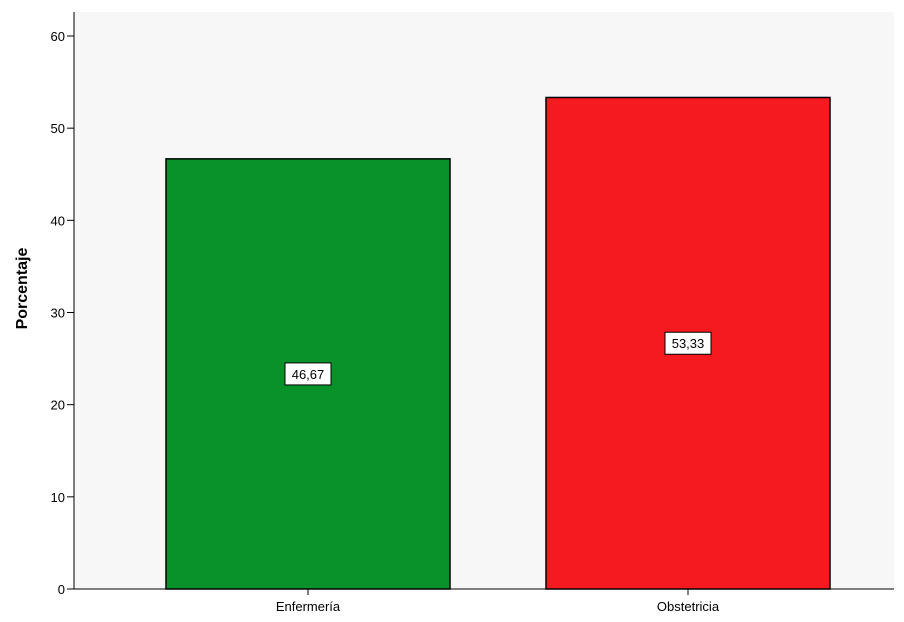  Describe the element at coordinates (308, 606) in the screenshot. I see `x-tick-label: Enfermería` at that location.